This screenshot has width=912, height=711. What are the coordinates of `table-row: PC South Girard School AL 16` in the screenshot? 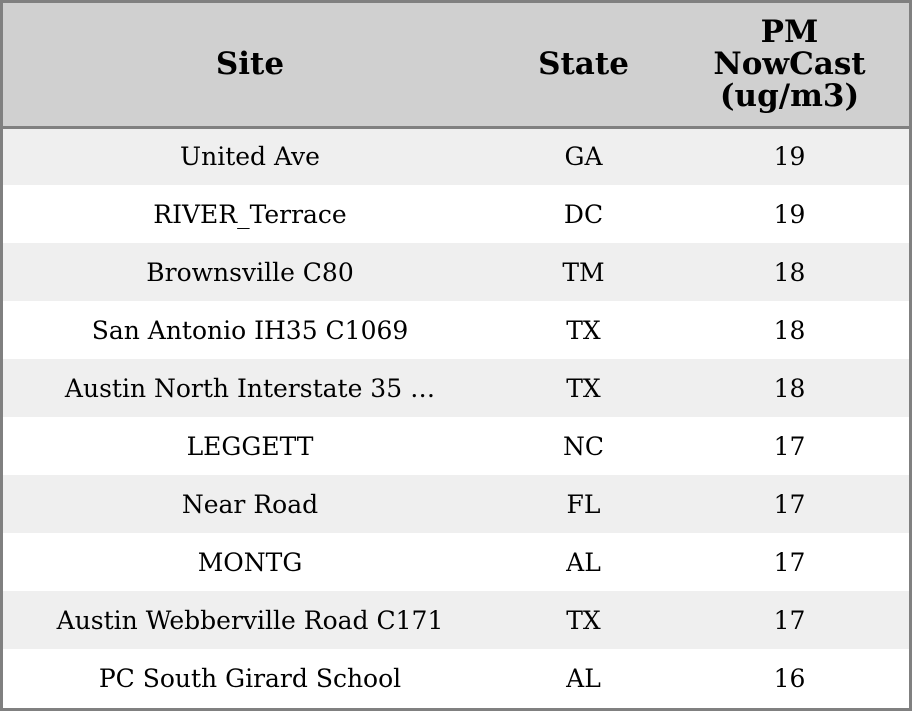 It's located at (456, 678).